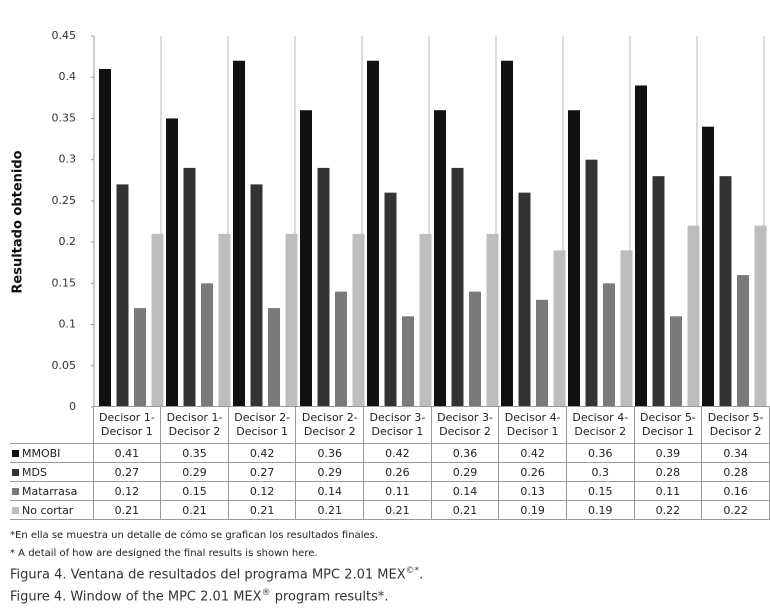 The height and width of the screenshot is (611, 770). I want to click on y-tick-label: 0.3, so click(68, 159).